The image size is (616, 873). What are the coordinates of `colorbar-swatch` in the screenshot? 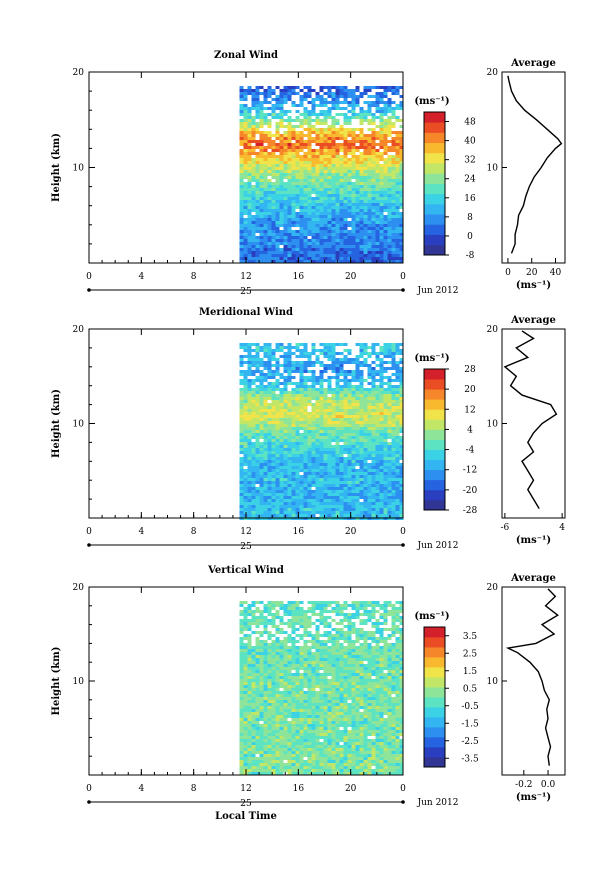 It's located at (434, 414).